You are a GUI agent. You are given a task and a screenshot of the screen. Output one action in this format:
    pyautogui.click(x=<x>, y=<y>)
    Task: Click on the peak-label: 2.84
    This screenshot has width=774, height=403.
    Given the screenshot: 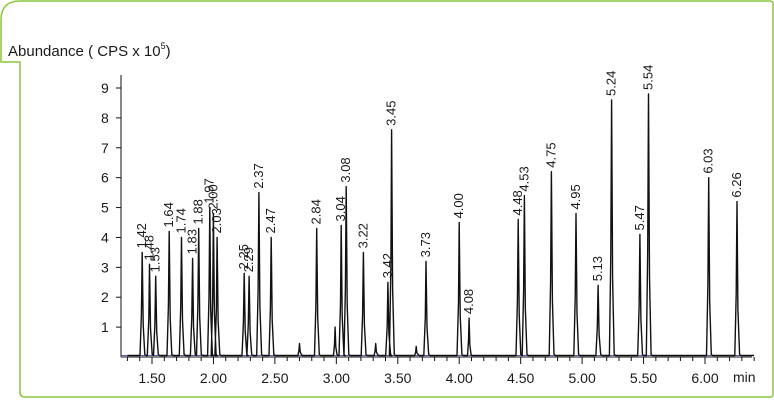 What is the action you would take?
    pyautogui.click(x=316, y=211)
    